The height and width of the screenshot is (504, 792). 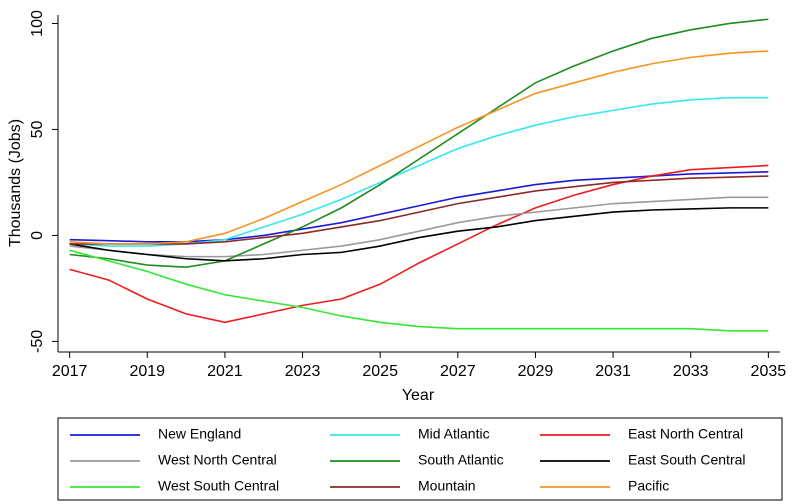 What do you see at coordinates (225, 371) in the screenshot?
I see `x-tick-label: 2021` at bounding box center [225, 371].